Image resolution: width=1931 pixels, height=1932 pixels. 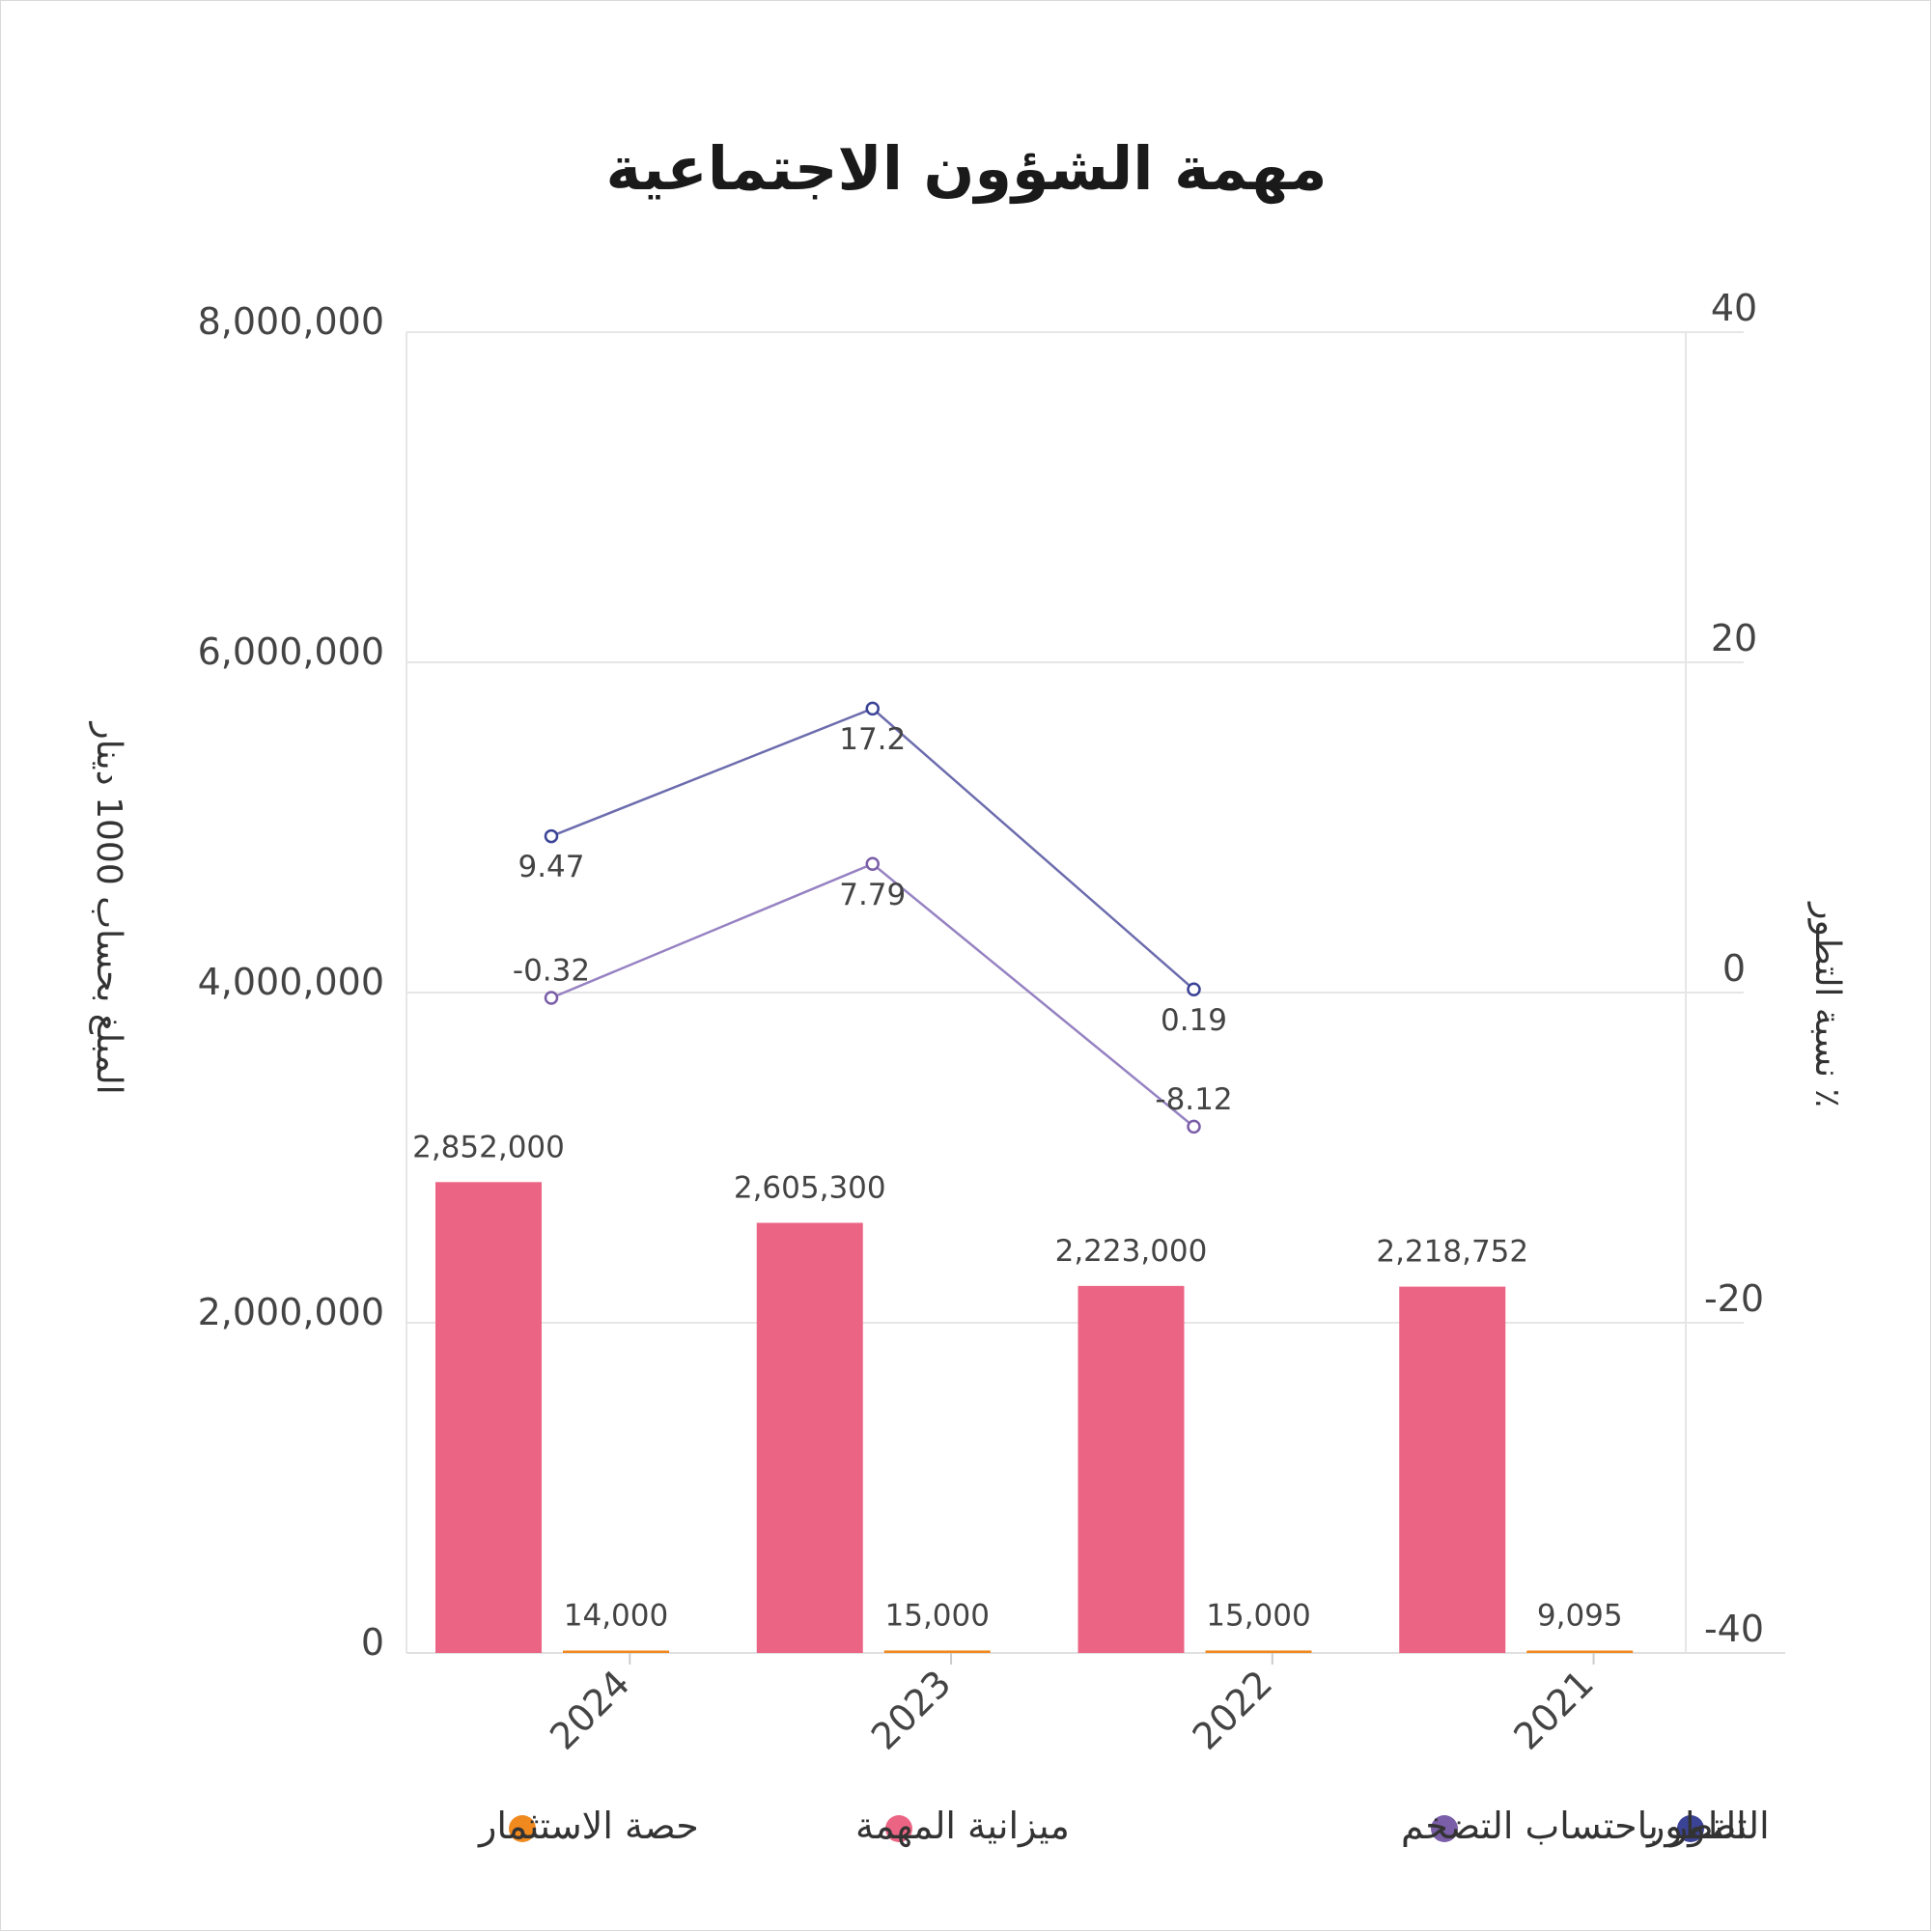 I want to click on legend-label: التطور باحتساب التضخم, so click(x=1585, y=1827).